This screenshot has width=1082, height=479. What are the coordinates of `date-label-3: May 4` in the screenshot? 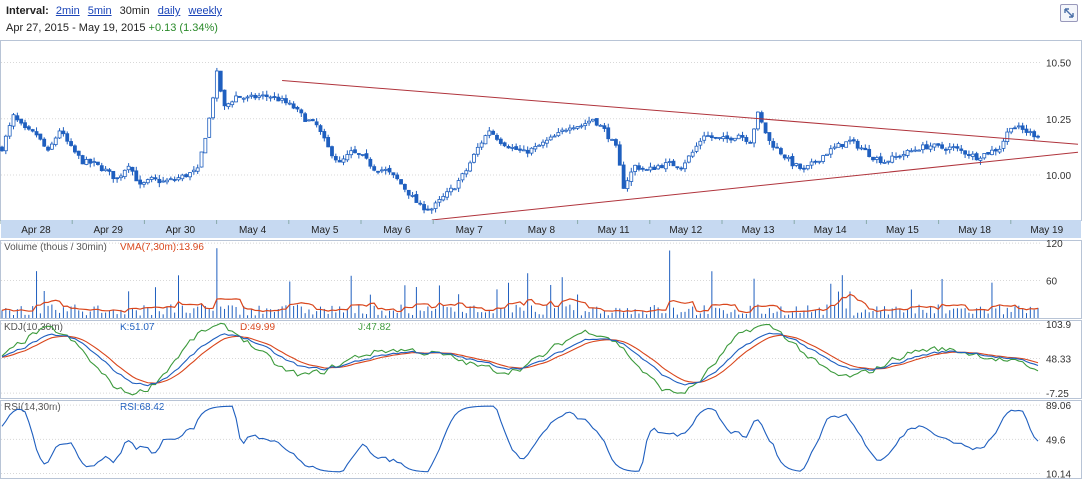 It's located at (253, 230).